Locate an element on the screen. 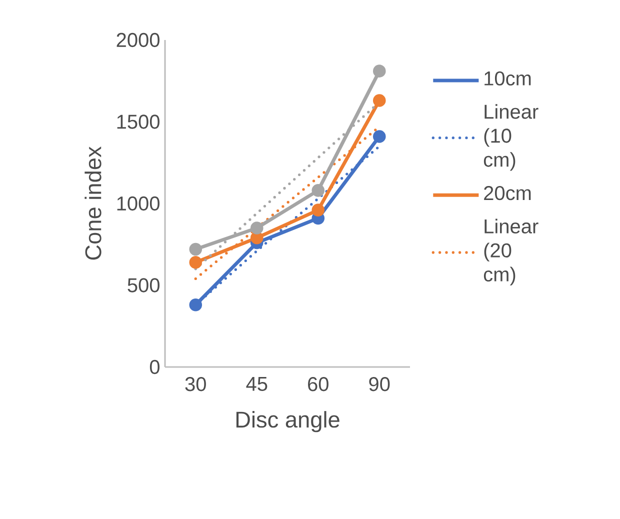  x-tick-label: 45 is located at coordinates (257, 384).